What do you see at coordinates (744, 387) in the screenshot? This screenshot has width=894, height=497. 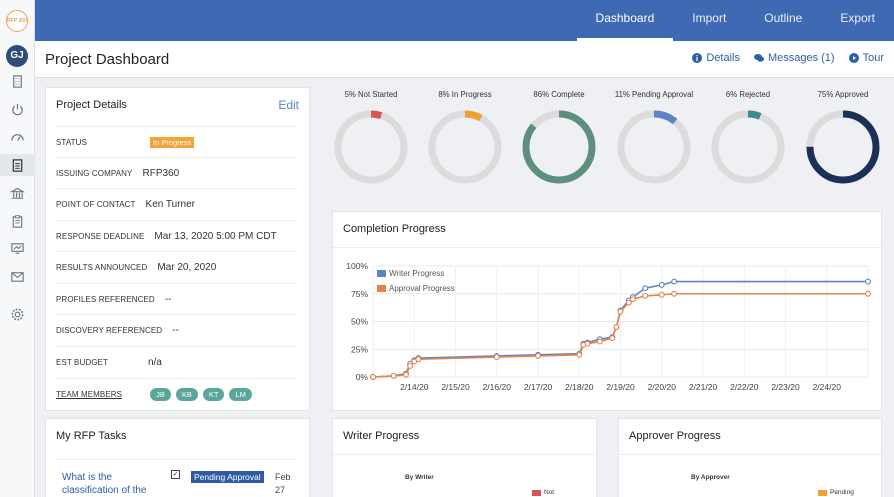 I see `x-tick-label: 2/22/20` at bounding box center [744, 387].